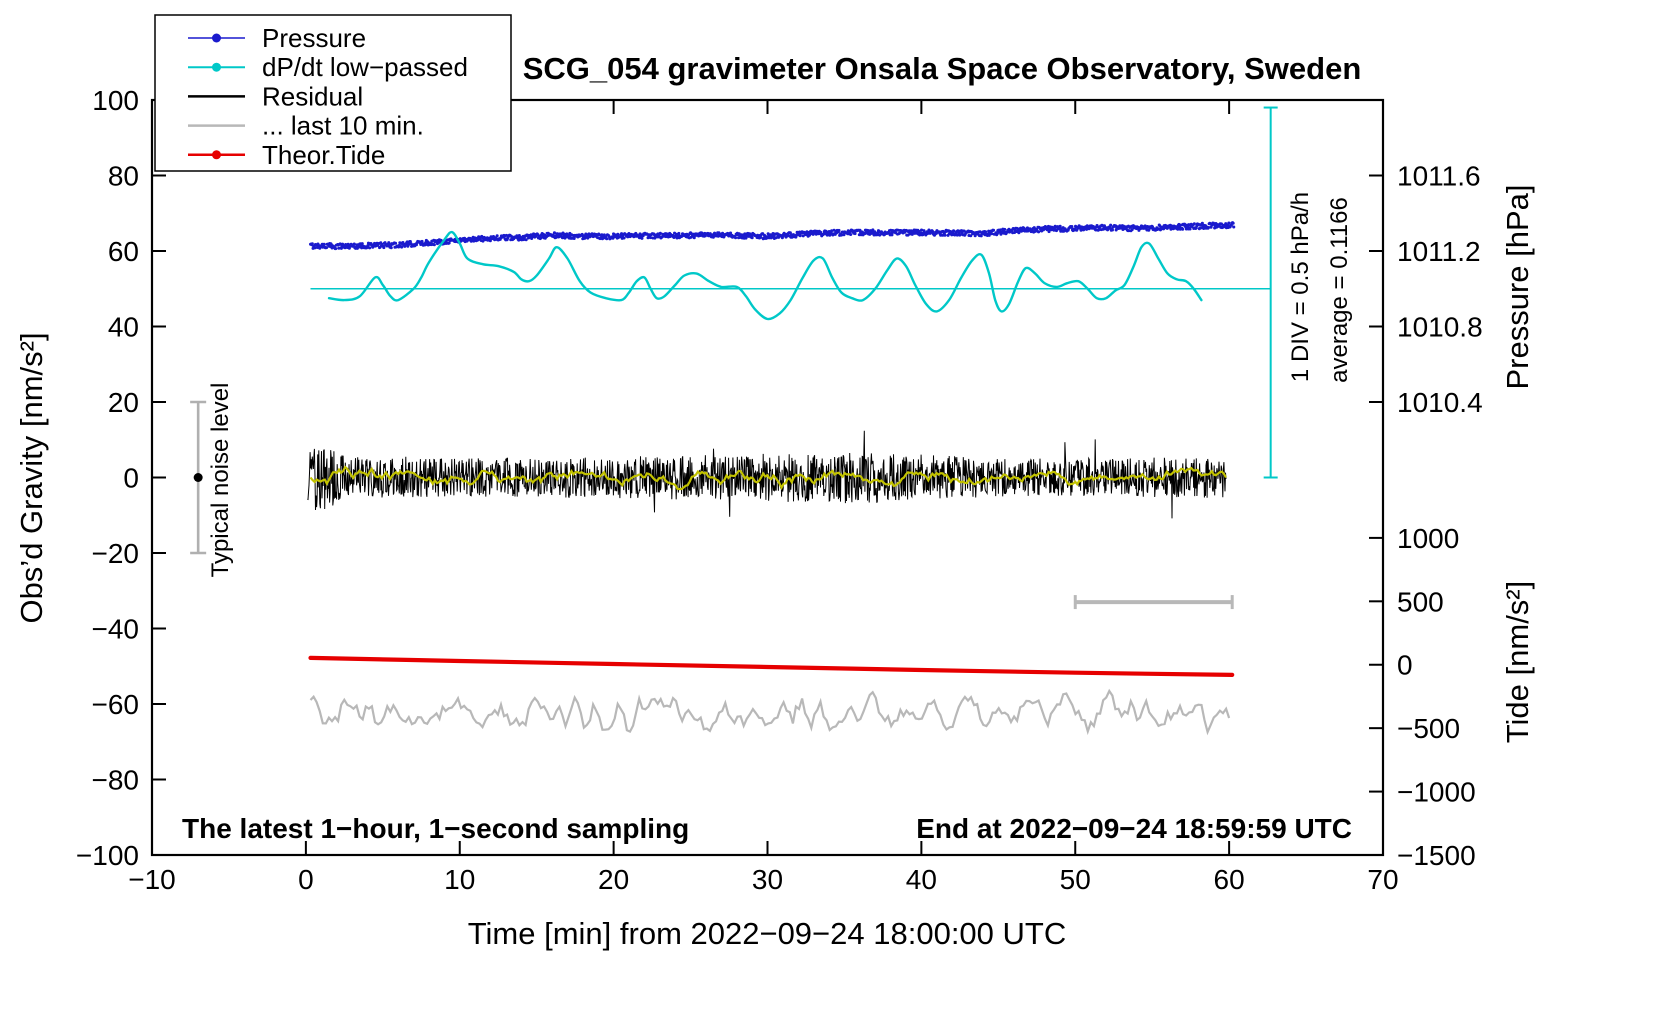 The width and height of the screenshot is (1660, 1025). I want to click on y-left-tick-label: 20, so click(123, 402).